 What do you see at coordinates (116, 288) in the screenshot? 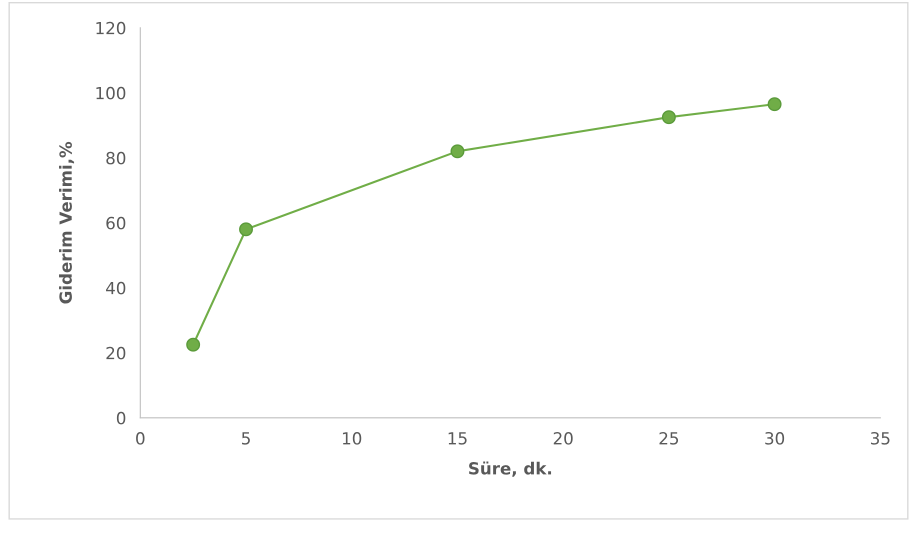
I see `y-tick-label: 40` at bounding box center [116, 288].